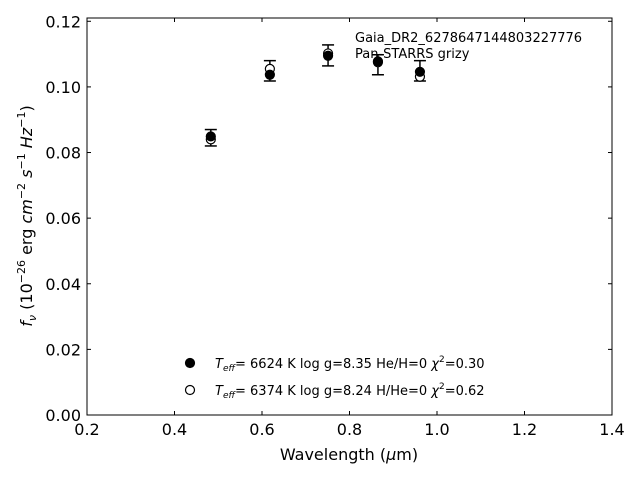  What do you see at coordinates (261, 429) in the screenshot?
I see `x-tick-label: 0.6` at bounding box center [261, 429].